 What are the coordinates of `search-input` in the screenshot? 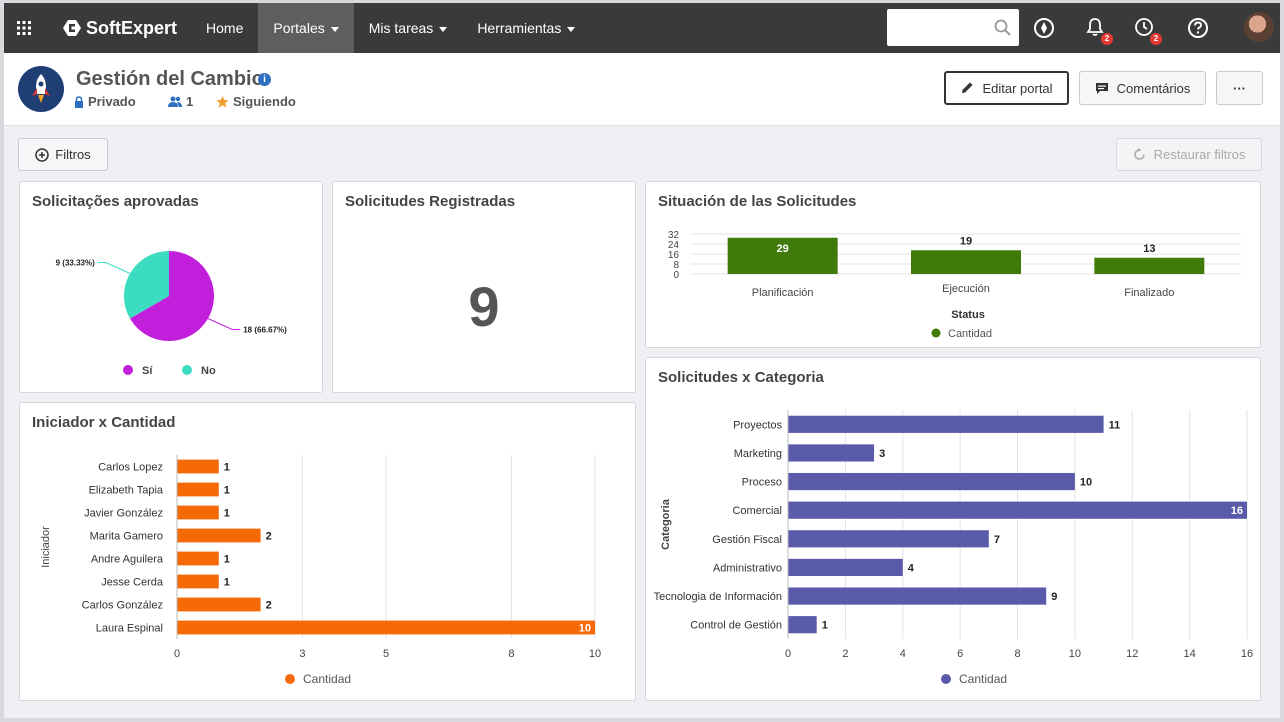 It's located at (937, 27).